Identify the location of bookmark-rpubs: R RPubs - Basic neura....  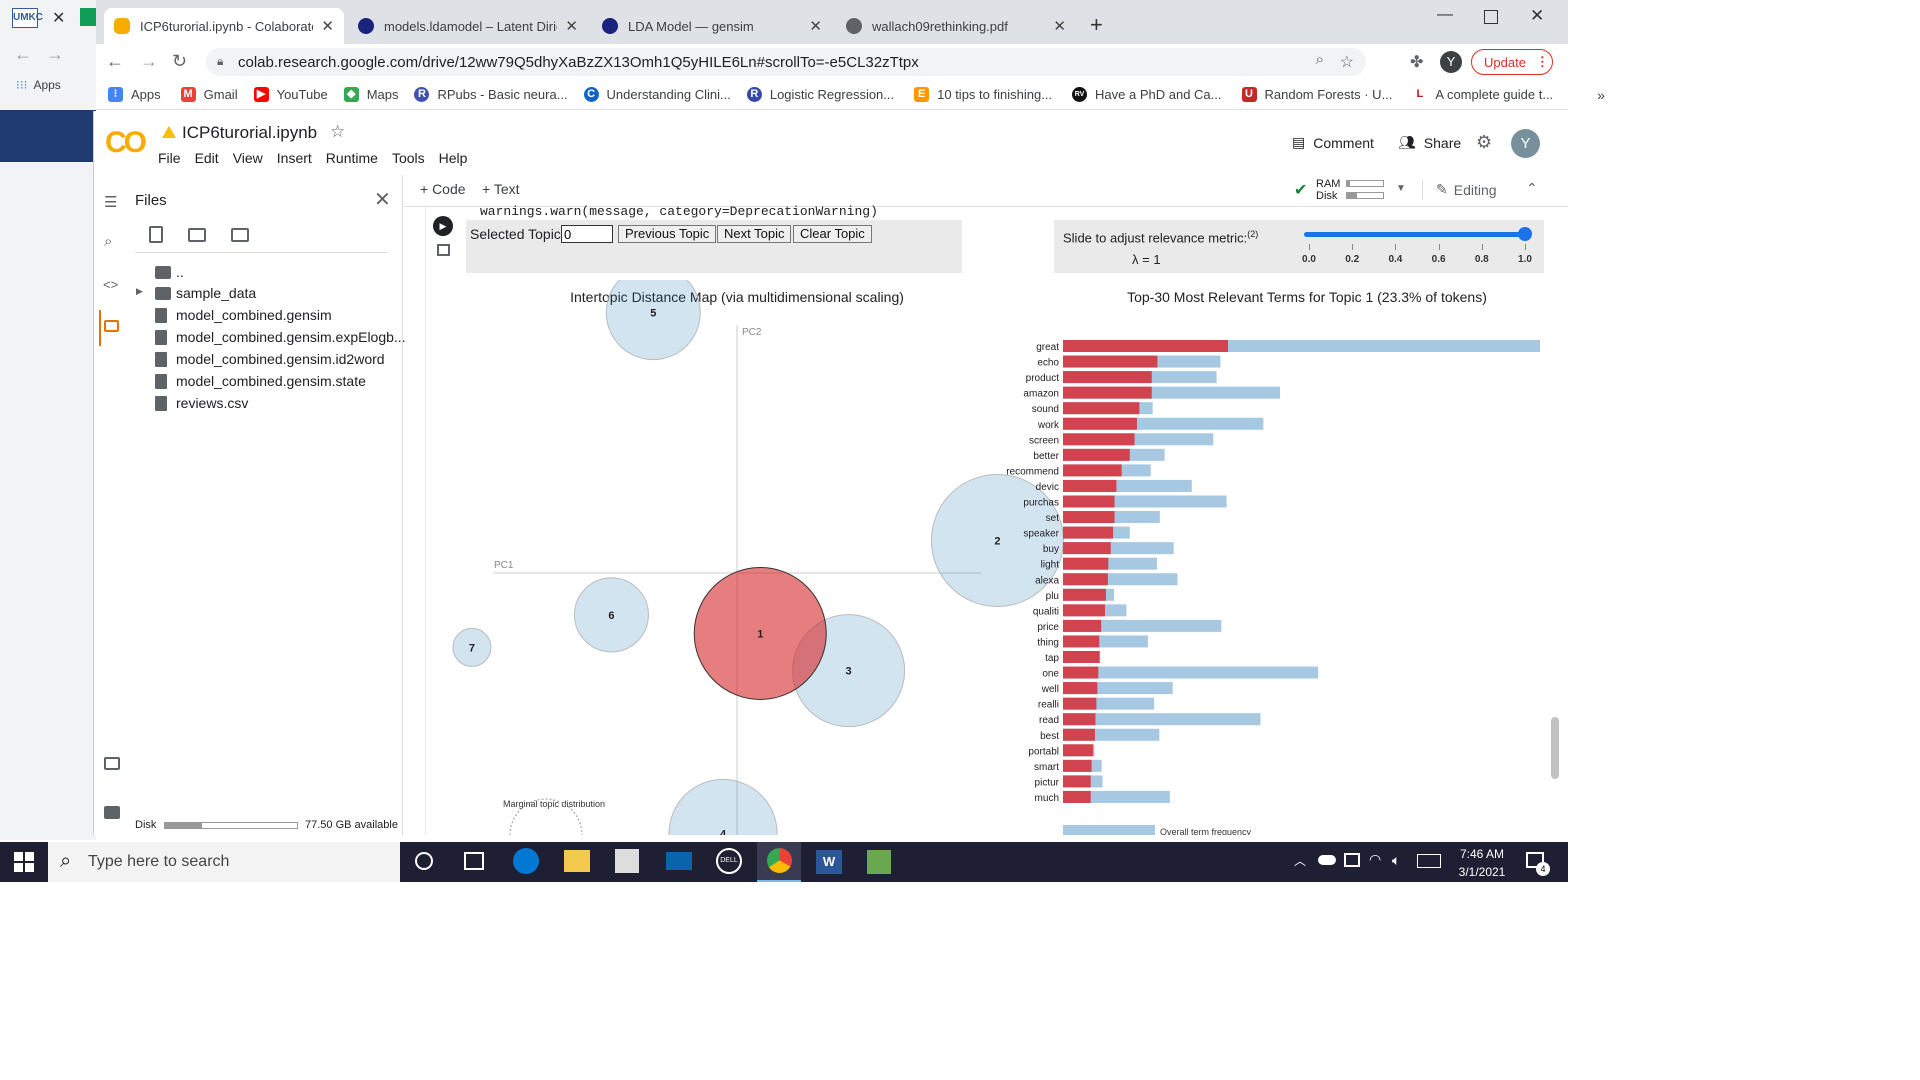
(491, 94).